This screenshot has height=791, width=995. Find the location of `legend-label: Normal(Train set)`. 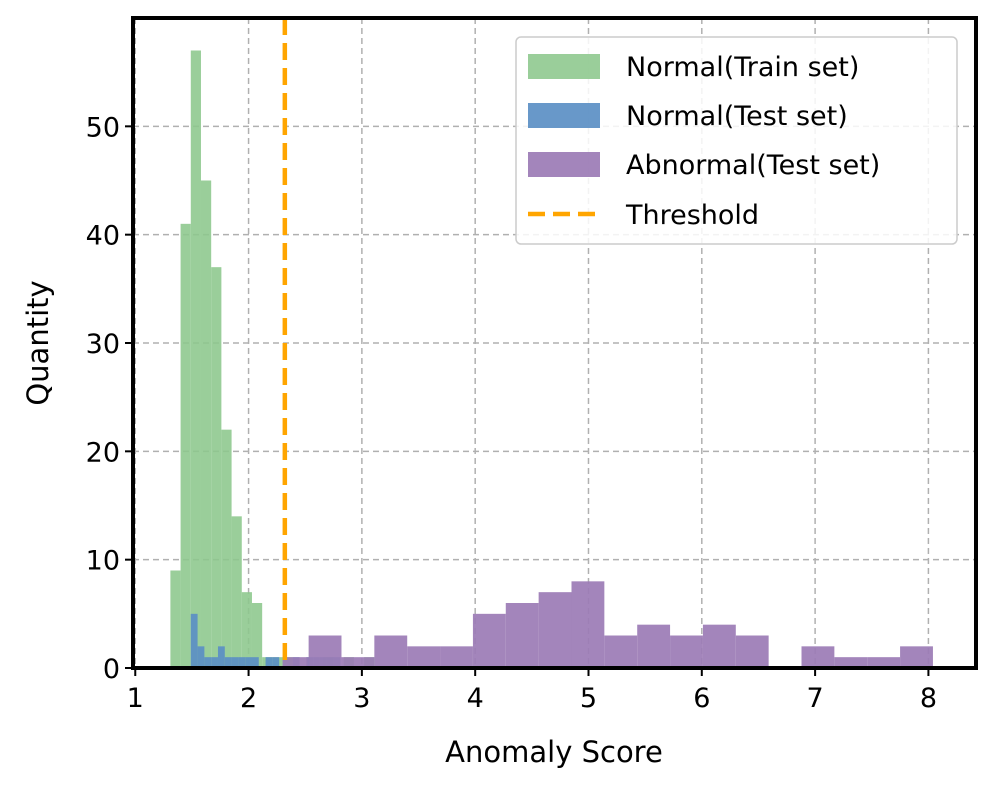

legend-label: Normal(Train set) is located at coordinates (742, 67).